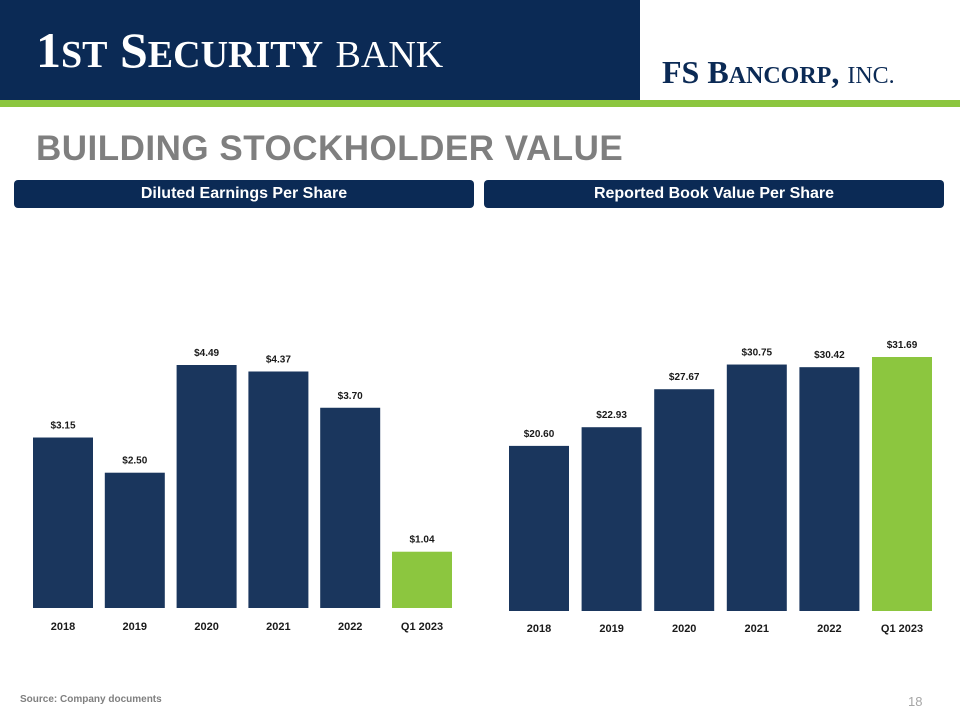  I want to click on data-label: $3.15, so click(62, 426).